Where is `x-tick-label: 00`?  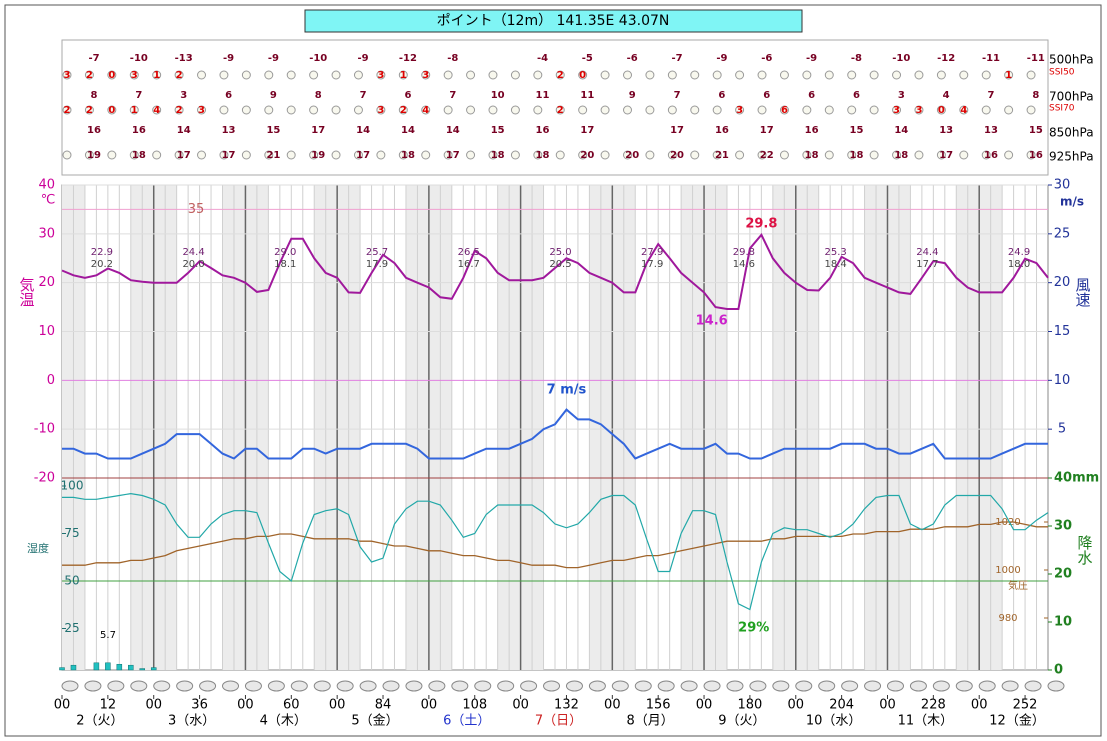 x-tick-label: 00 is located at coordinates (62, 705).